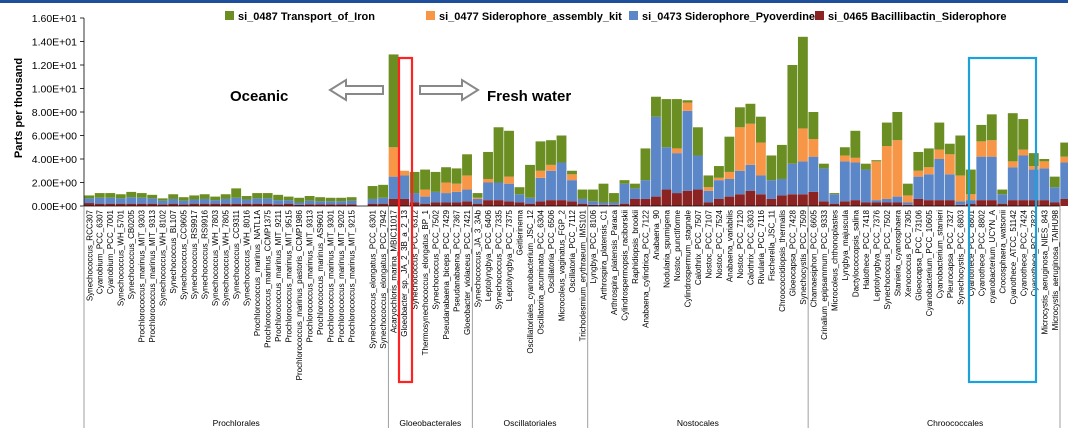  I want to click on bar-segment-Gloeobacter_violaceus_PCC_7421-s0, so click(467, 203).